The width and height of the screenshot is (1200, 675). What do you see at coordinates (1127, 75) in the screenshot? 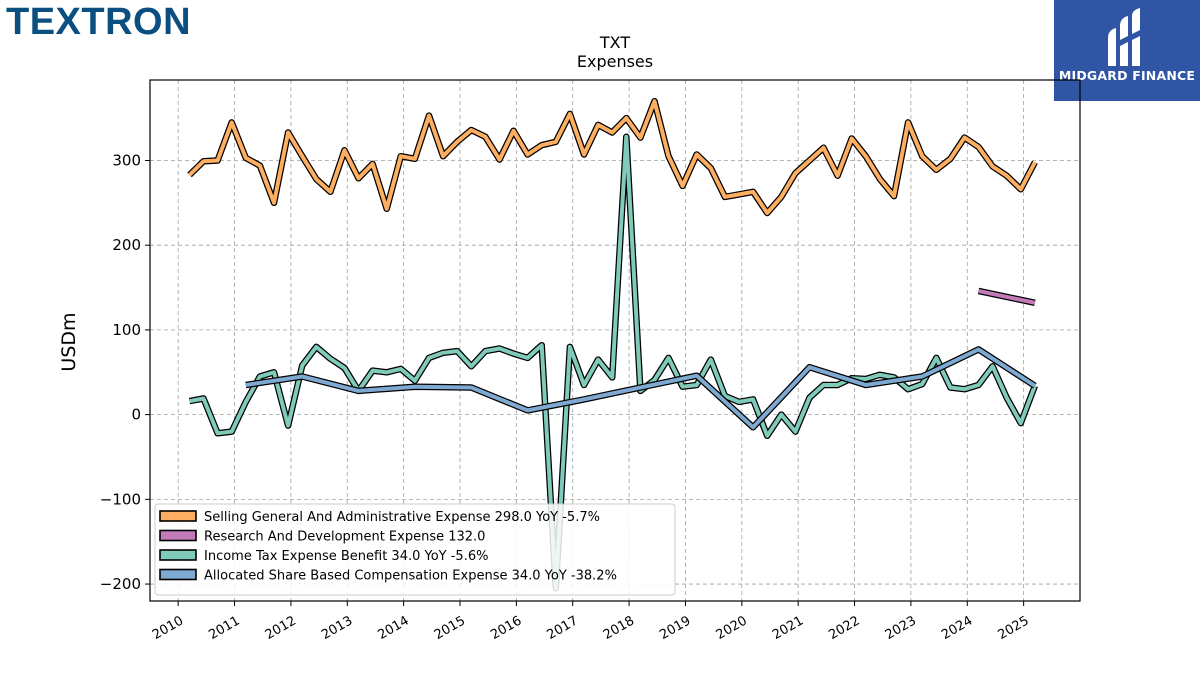
I see `midgard-logo-text: MIDGARD FINANCE` at bounding box center [1127, 75].